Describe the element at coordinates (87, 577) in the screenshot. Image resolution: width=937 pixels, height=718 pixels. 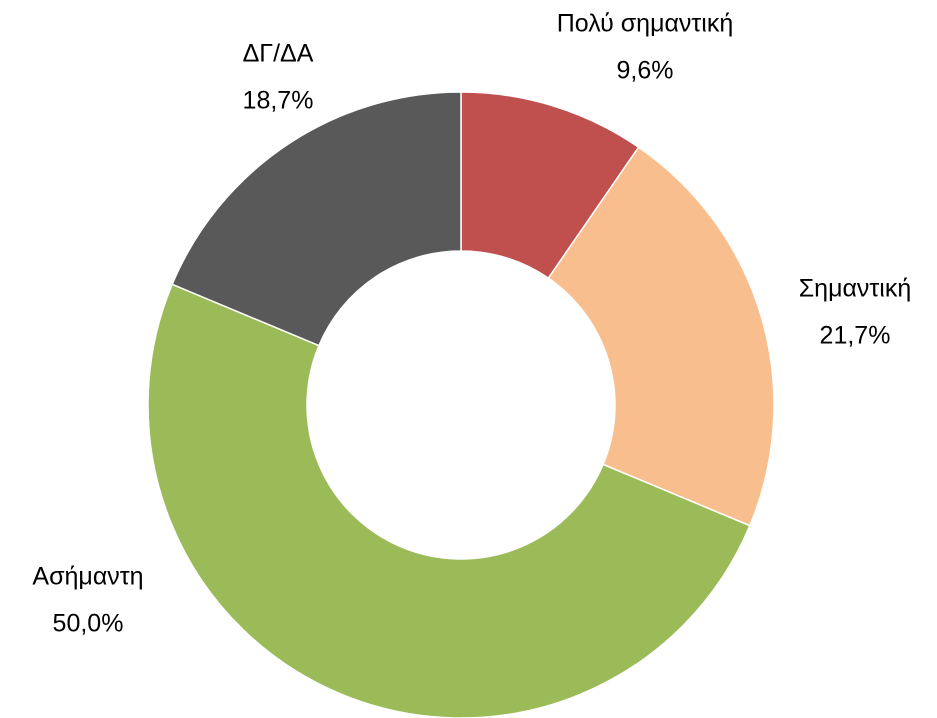
I see `slice-label: Ασήμαντη` at that location.